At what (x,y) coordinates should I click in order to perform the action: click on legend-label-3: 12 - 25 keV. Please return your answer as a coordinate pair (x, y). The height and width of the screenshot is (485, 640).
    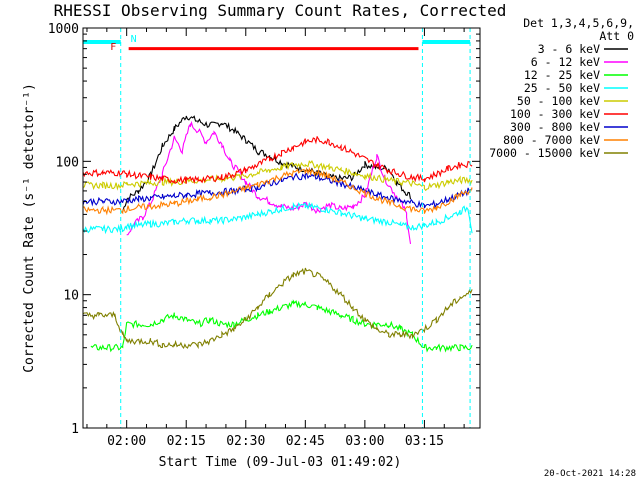
    Looking at the image, I should click on (562, 75).